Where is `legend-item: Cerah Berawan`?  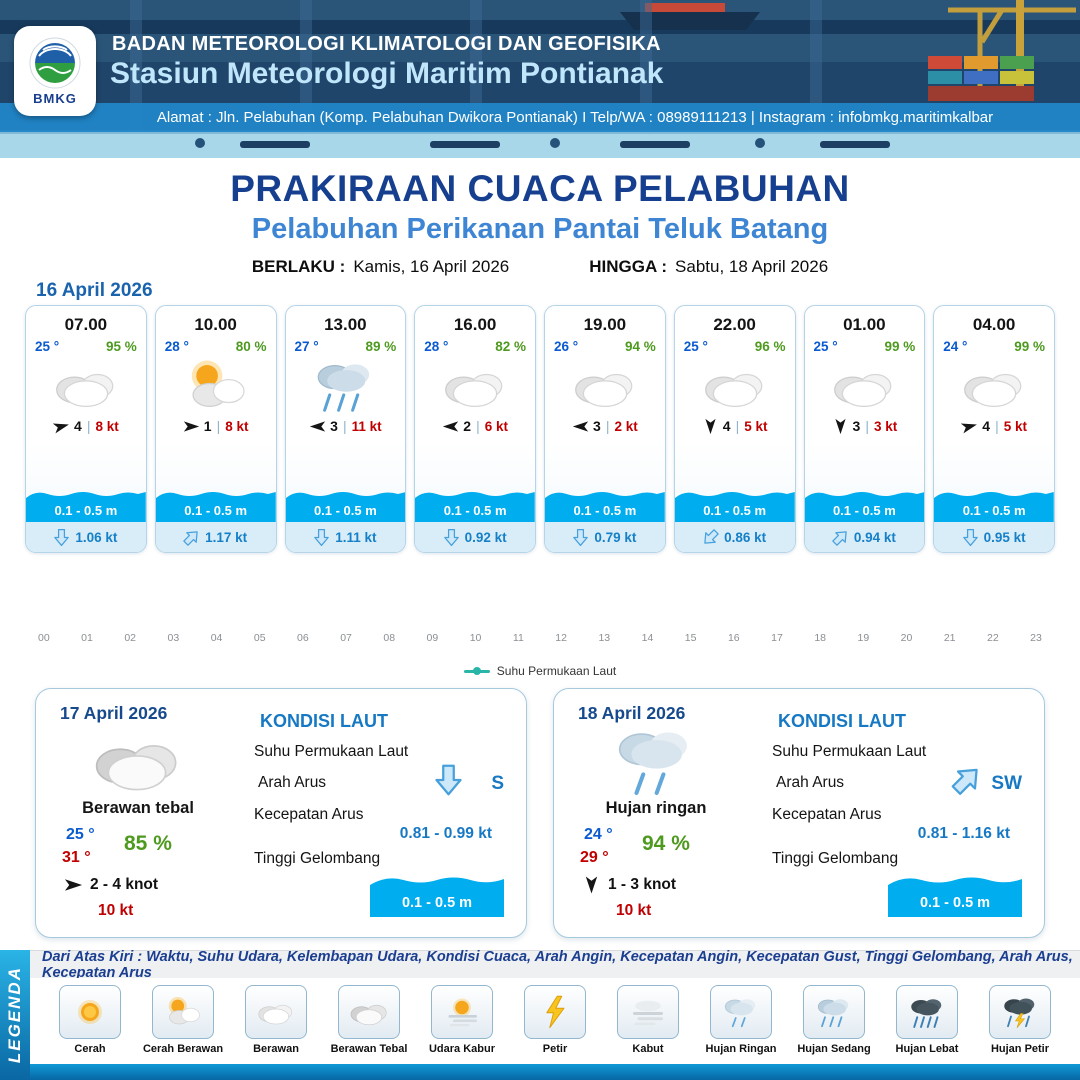
legend-item: Cerah Berawan is located at coordinates (183, 1024).